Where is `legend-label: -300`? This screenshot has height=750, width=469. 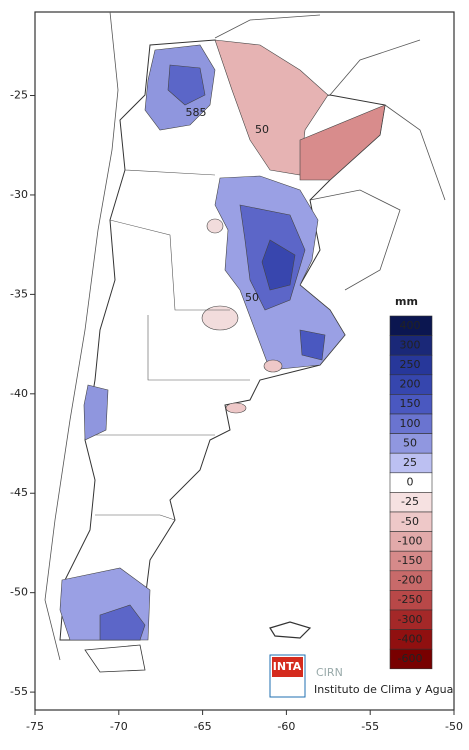 legend-label: -300 is located at coordinates (410, 619).